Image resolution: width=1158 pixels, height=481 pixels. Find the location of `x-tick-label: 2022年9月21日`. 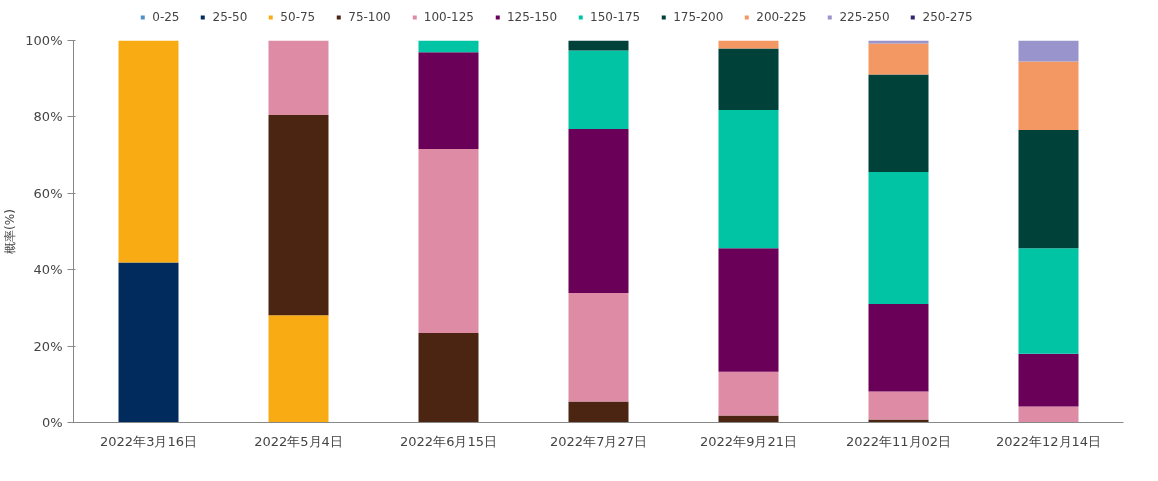

x-tick-label: 2022年9月21日 is located at coordinates (748, 441).